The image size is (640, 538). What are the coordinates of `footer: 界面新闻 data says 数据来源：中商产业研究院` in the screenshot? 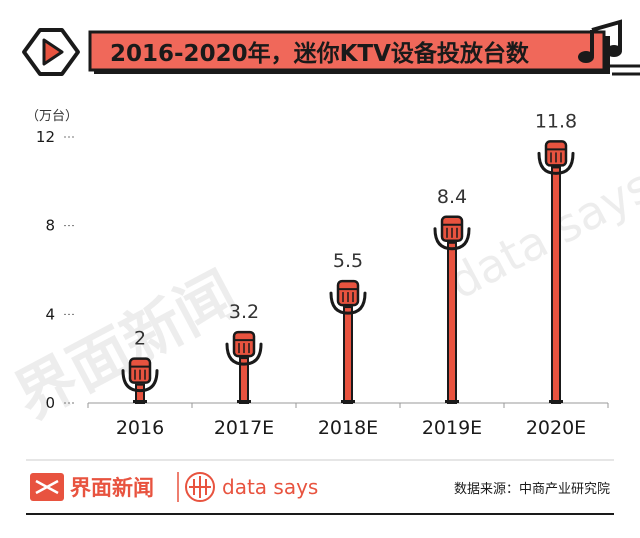 It's located at (320, 487).